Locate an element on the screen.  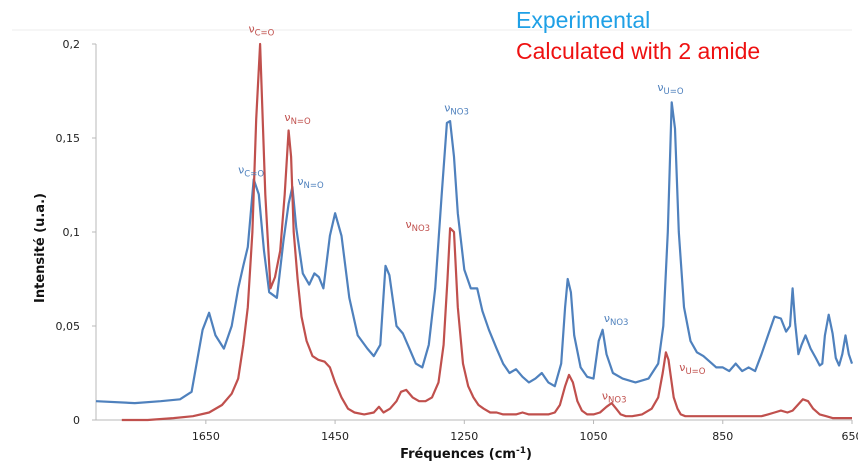
x-axis-title: Fréquences (cm-1) is located at coordinates (466, 454).